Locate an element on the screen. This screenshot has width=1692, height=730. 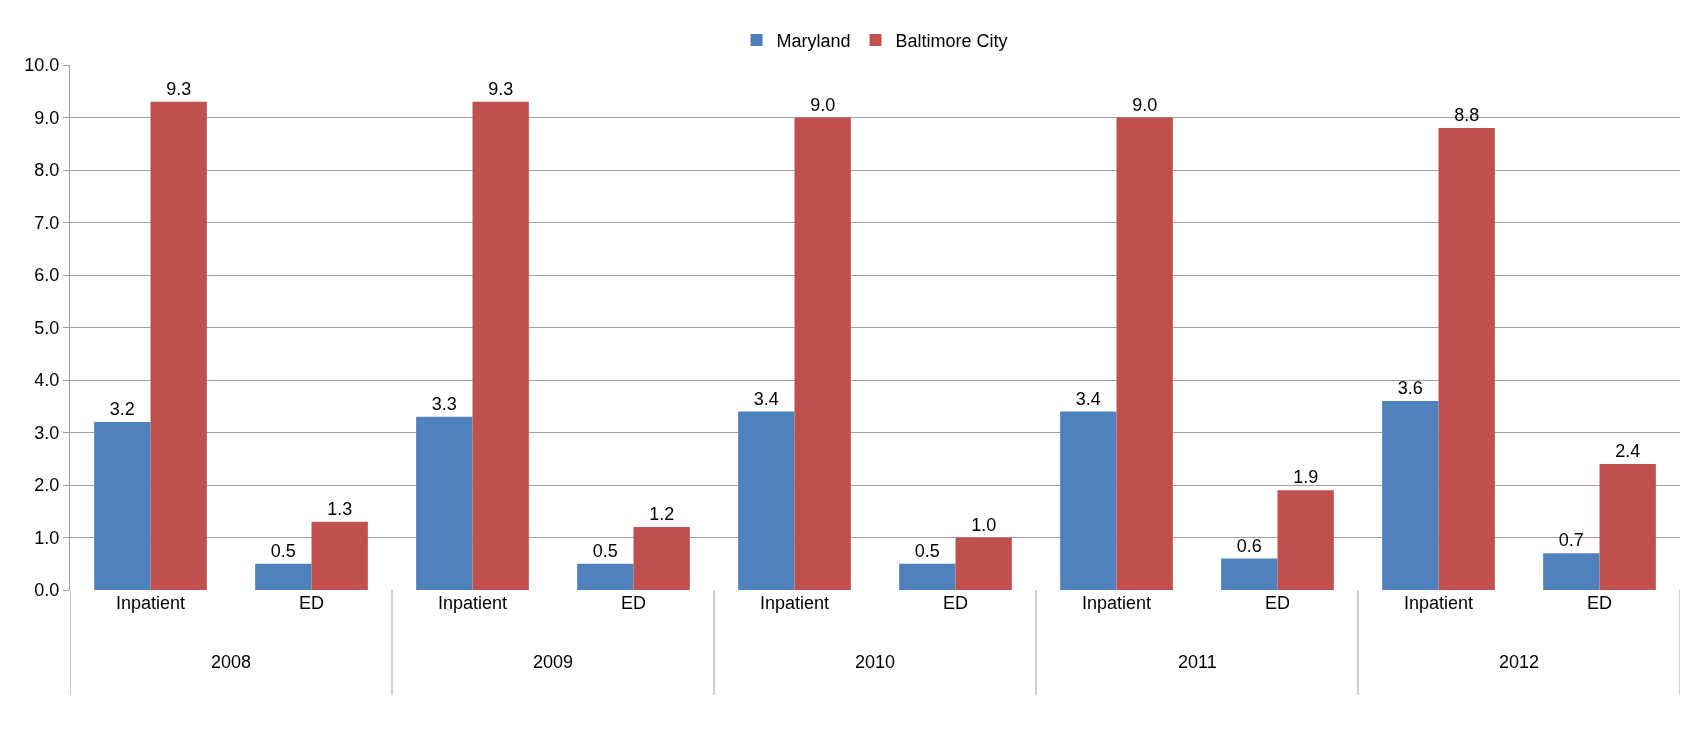
y-tick-label: 6.0 is located at coordinates (47, 275).